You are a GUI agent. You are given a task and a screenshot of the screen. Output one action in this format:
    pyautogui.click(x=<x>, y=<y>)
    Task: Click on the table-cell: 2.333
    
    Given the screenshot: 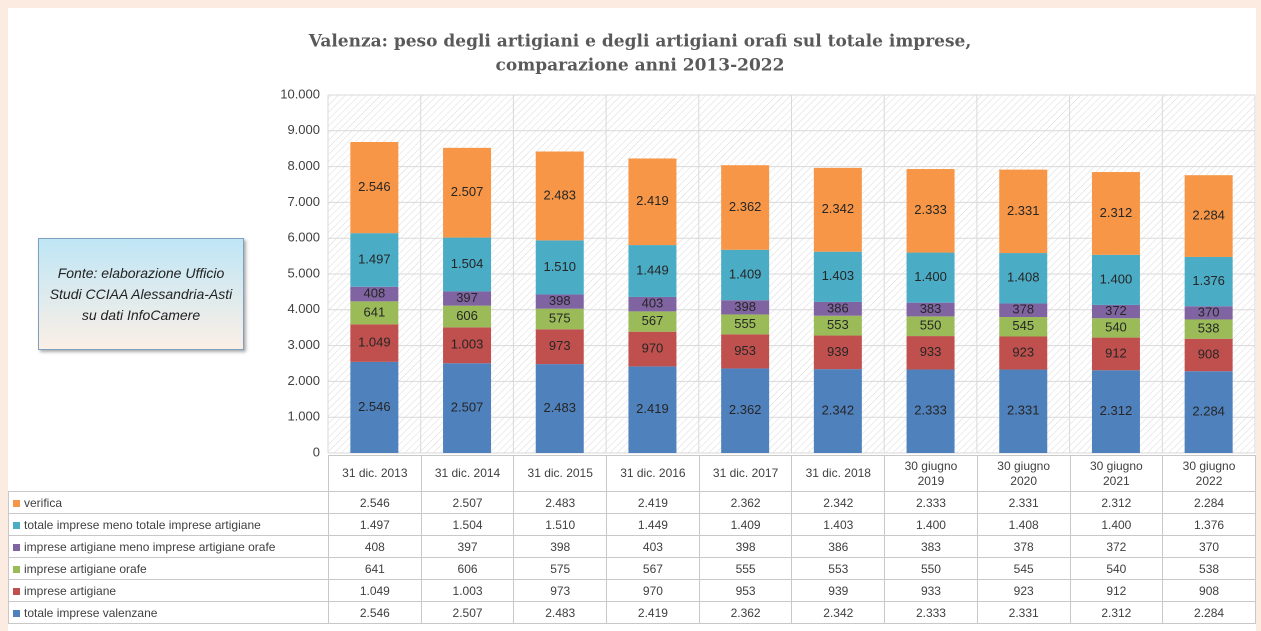 What is the action you would take?
    pyautogui.click(x=931, y=502)
    